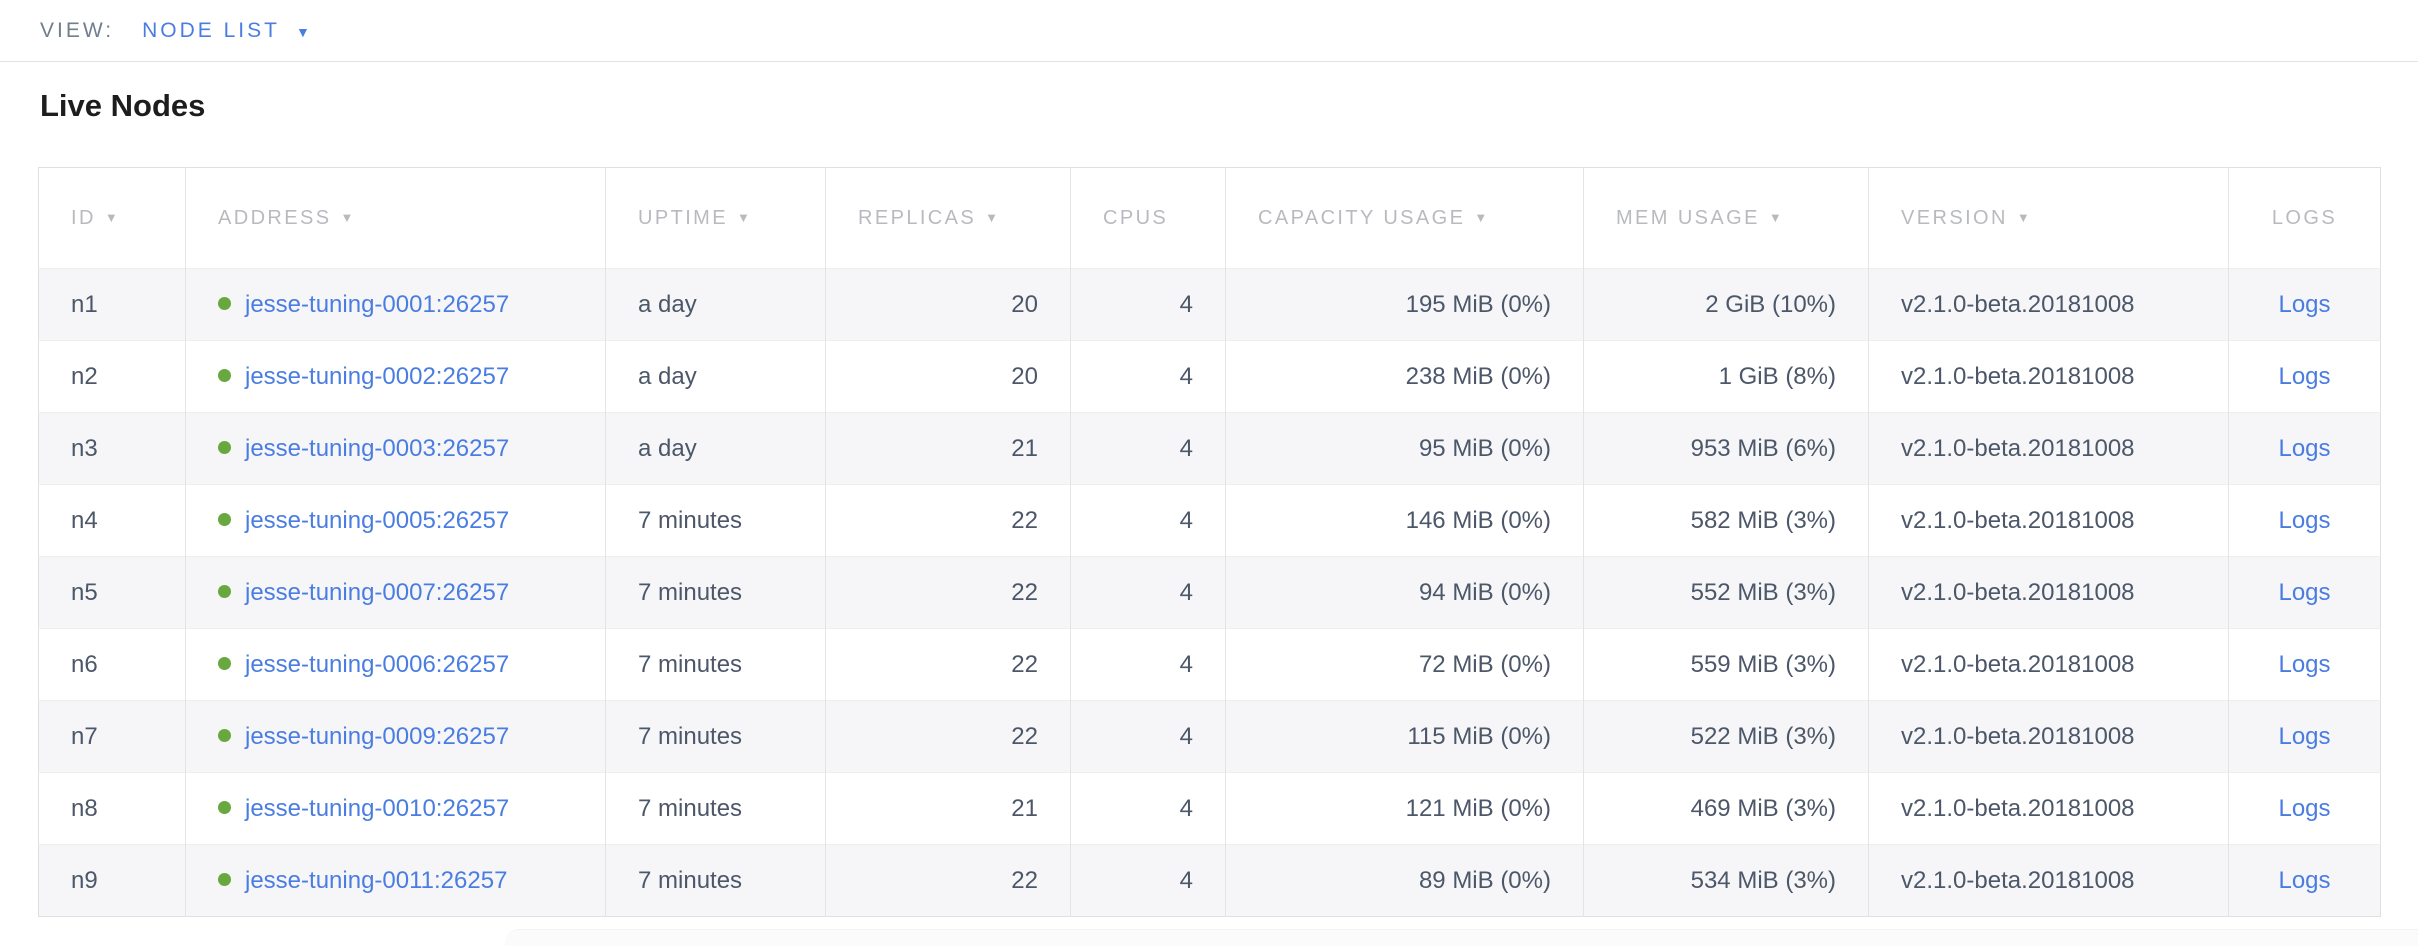 Image resolution: width=2418 pixels, height=946 pixels. What do you see at coordinates (377, 664) in the screenshot?
I see `node-address-link: jesse-tuning-0006:26257` at bounding box center [377, 664].